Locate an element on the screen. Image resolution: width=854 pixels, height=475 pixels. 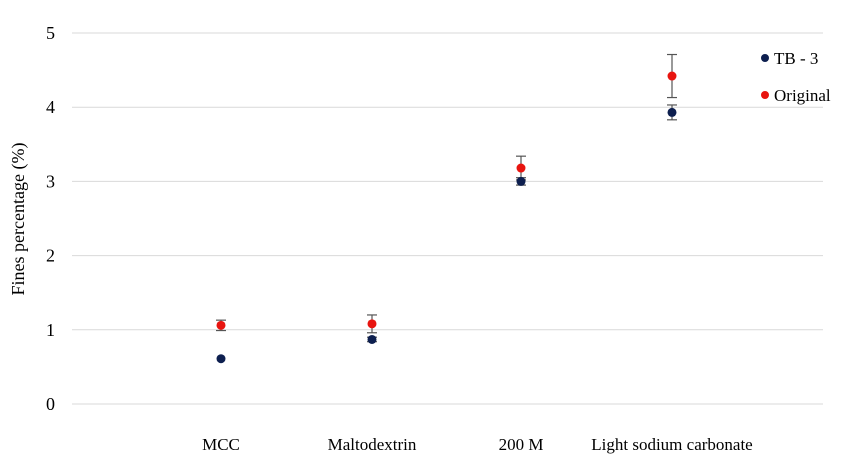
y-tick-label: 4 is located at coordinates (50, 107).